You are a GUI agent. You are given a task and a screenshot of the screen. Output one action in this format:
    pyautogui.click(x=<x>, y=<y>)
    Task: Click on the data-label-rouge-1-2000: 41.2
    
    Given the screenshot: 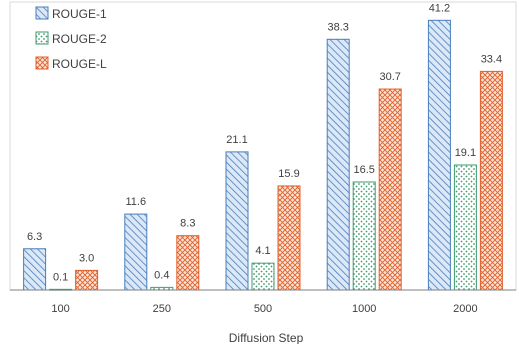 What is the action you would take?
    pyautogui.click(x=439, y=8)
    